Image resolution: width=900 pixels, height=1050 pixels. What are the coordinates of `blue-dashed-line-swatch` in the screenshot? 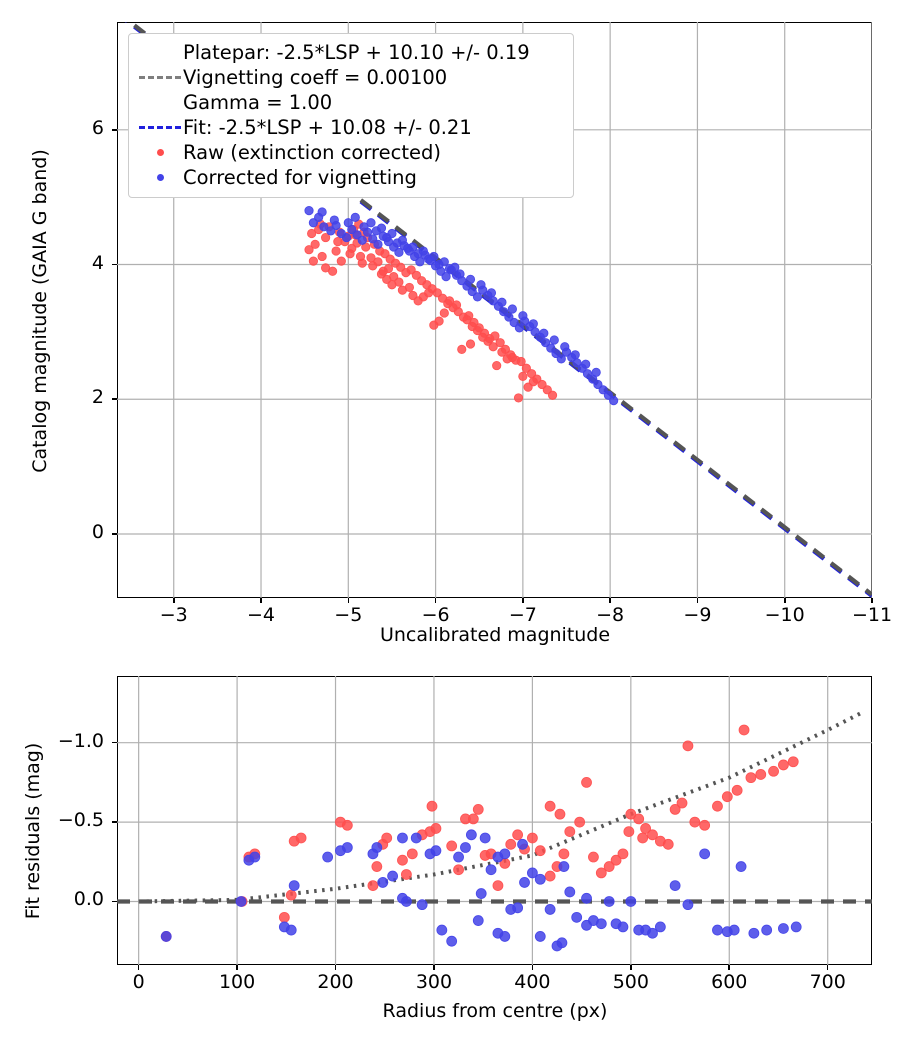 It's located at (160, 127).